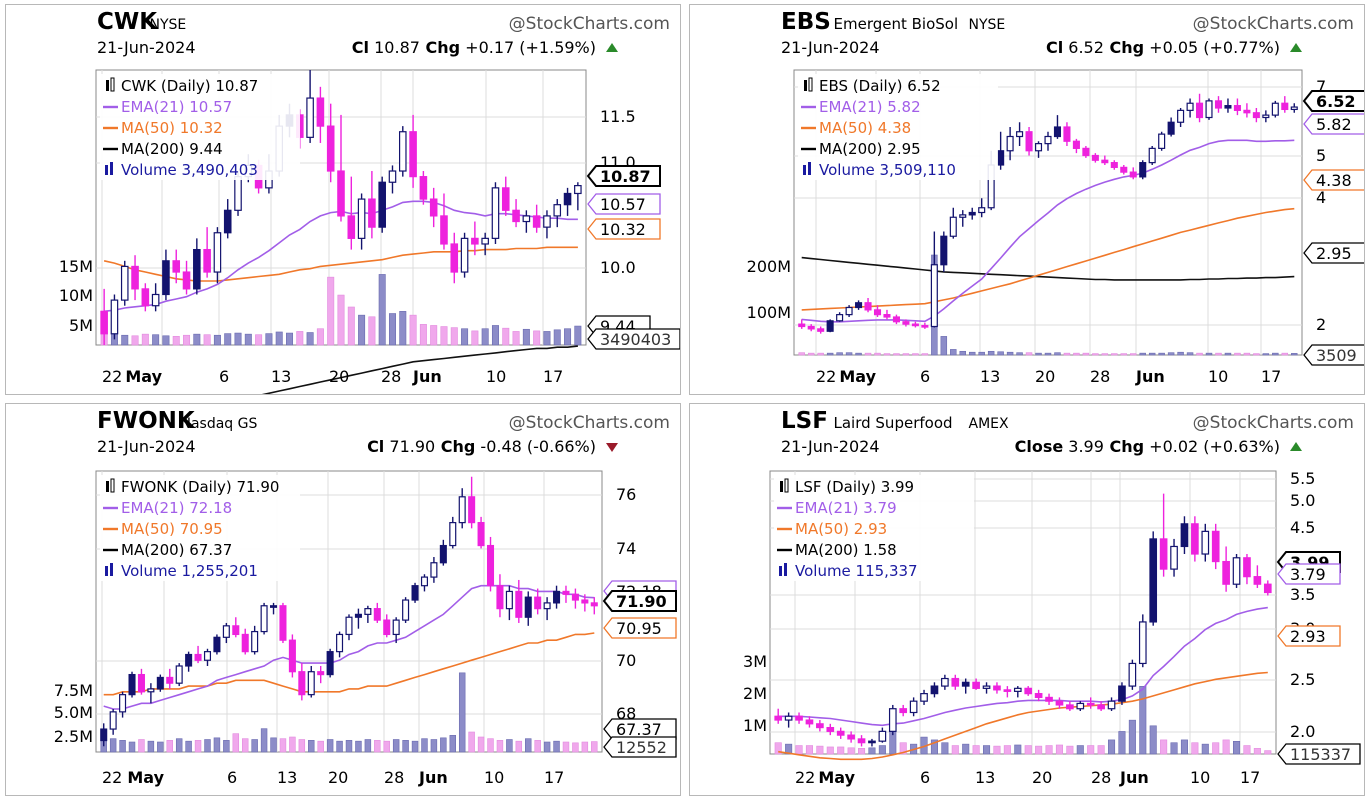  What do you see at coordinates (1302, 478) in the screenshot?
I see `price-tick-label: 5.5` at bounding box center [1302, 478].